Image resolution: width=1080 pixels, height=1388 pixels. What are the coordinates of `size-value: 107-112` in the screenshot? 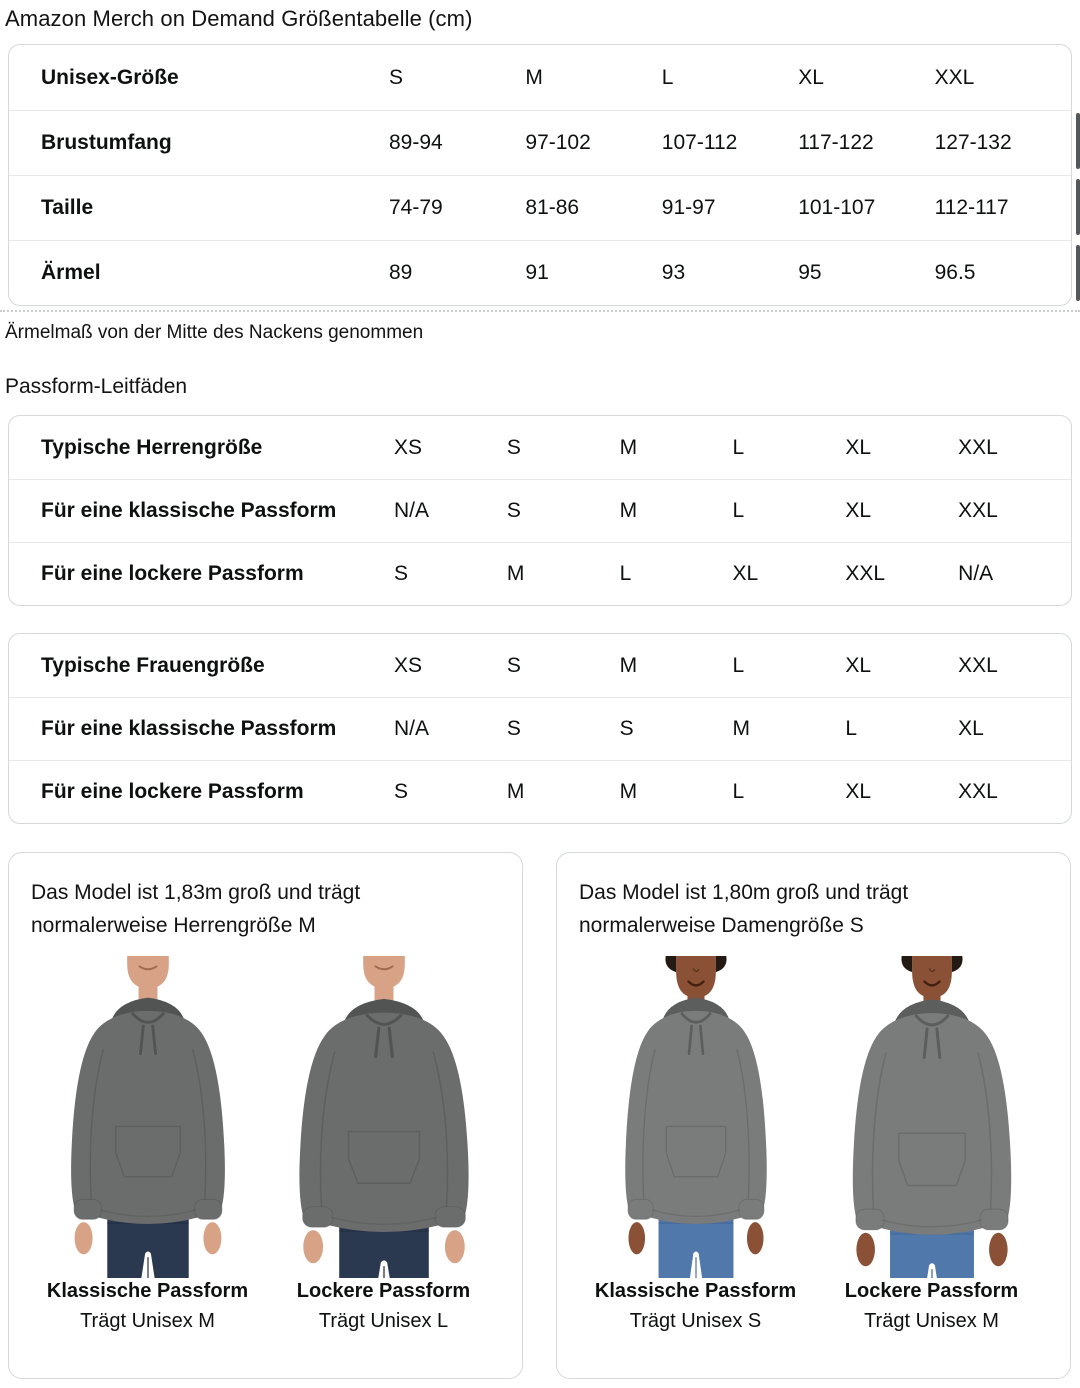 It's located at (699, 142).